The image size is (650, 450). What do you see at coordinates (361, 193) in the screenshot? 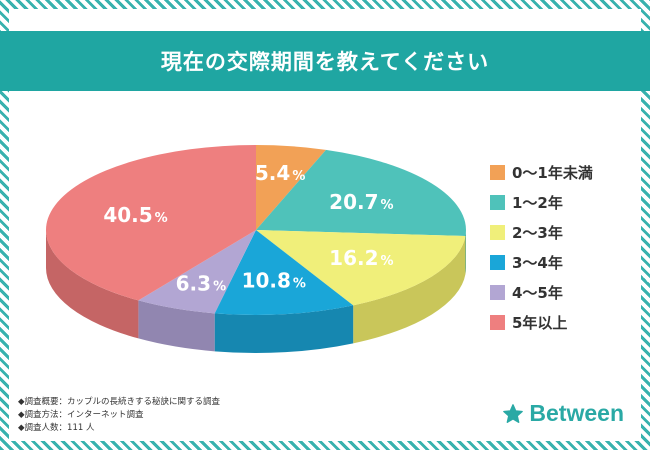
I see `slice-1-to-2y` at bounding box center [361, 193].